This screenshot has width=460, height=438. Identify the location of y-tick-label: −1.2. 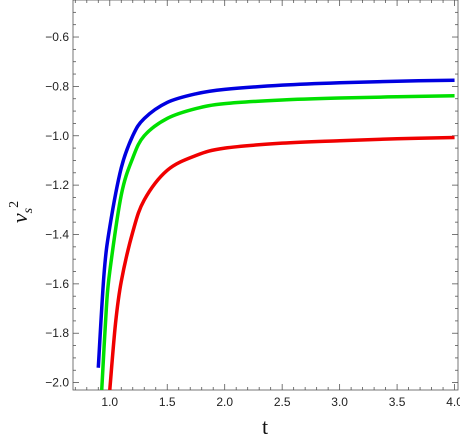
(57, 185).